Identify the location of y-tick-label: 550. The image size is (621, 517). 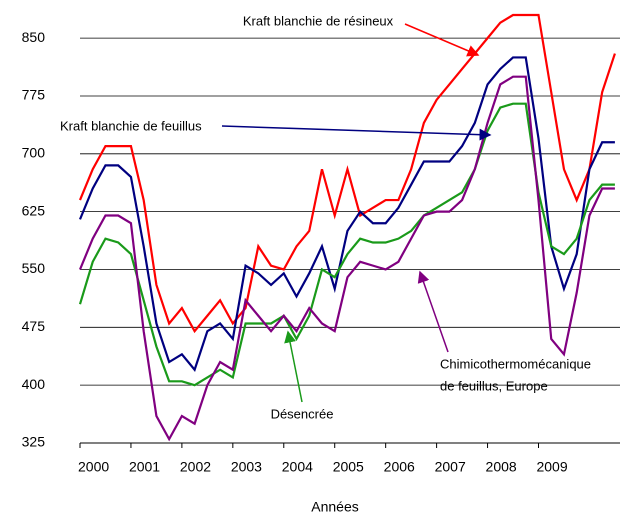
(34, 268).